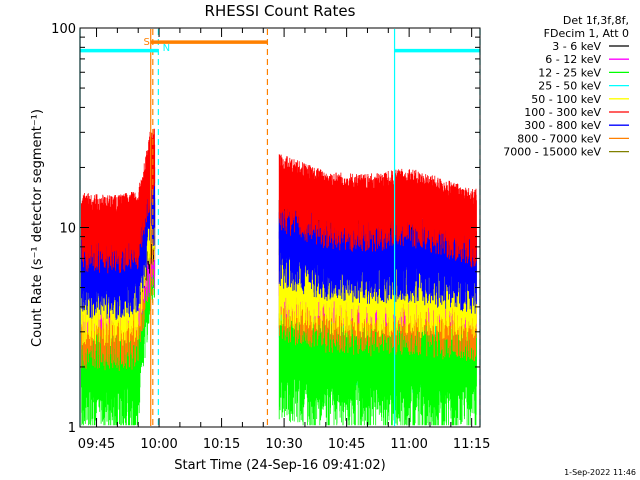  What do you see at coordinates (67, 229) in the screenshot?
I see `y-tick-label-10: 10` at bounding box center [67, 229].